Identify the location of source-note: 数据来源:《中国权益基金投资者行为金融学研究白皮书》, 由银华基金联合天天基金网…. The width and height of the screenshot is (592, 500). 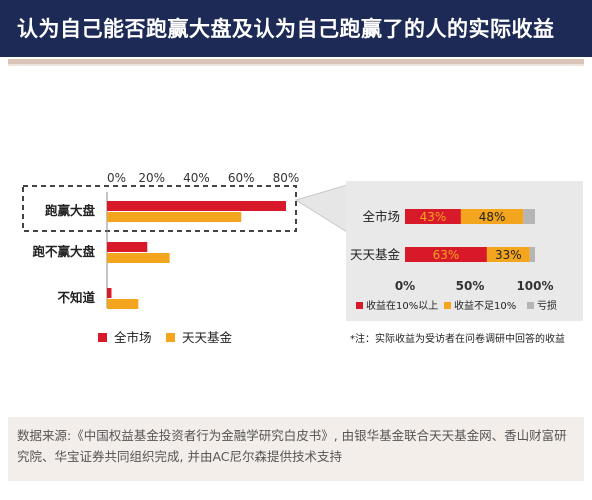
(292, 446).